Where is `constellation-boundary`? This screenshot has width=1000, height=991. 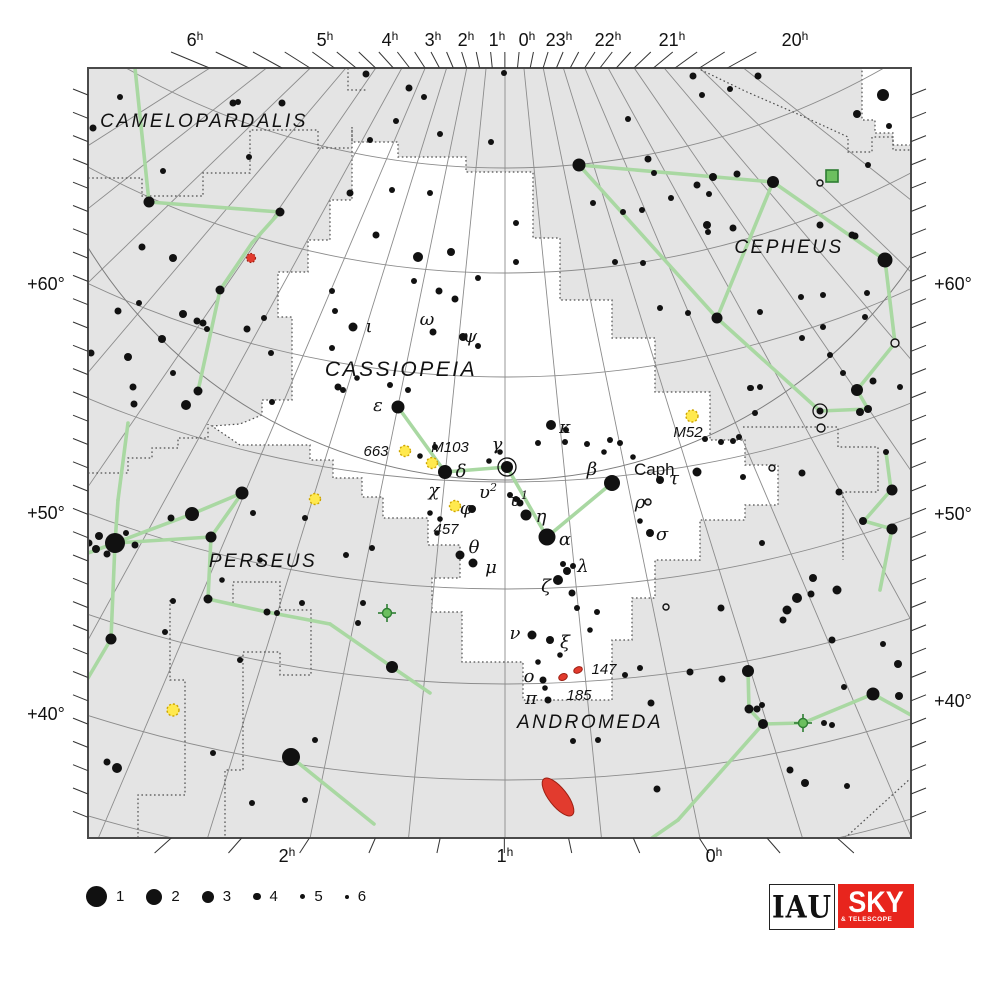 constellation-boundary is located at coordinates (220, 163).